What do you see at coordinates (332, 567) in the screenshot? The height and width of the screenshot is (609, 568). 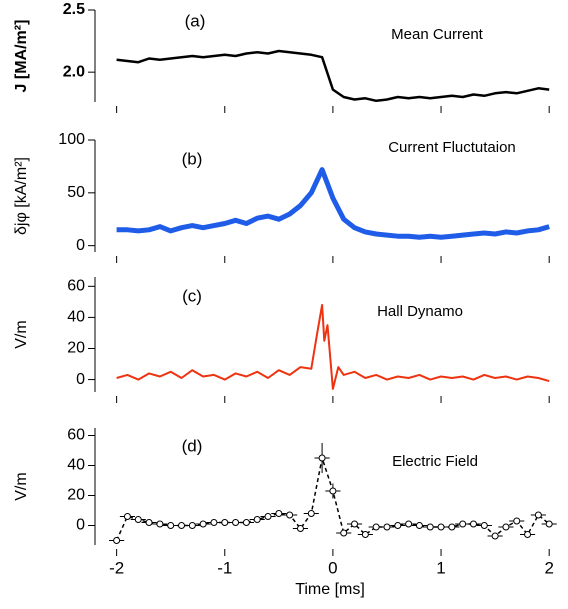 I see `x-tick-label: 0` at bounding box center [332, 567].